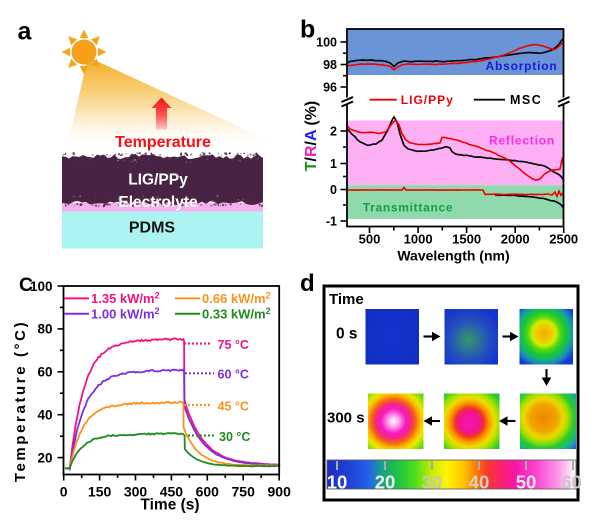 The height and width of the screenshot is (529, 600). What do you see at coordinates (236, 314) in the screenshot?
I see `svg-text: 0.33 kW/m2` at bounding box center [236, 314].